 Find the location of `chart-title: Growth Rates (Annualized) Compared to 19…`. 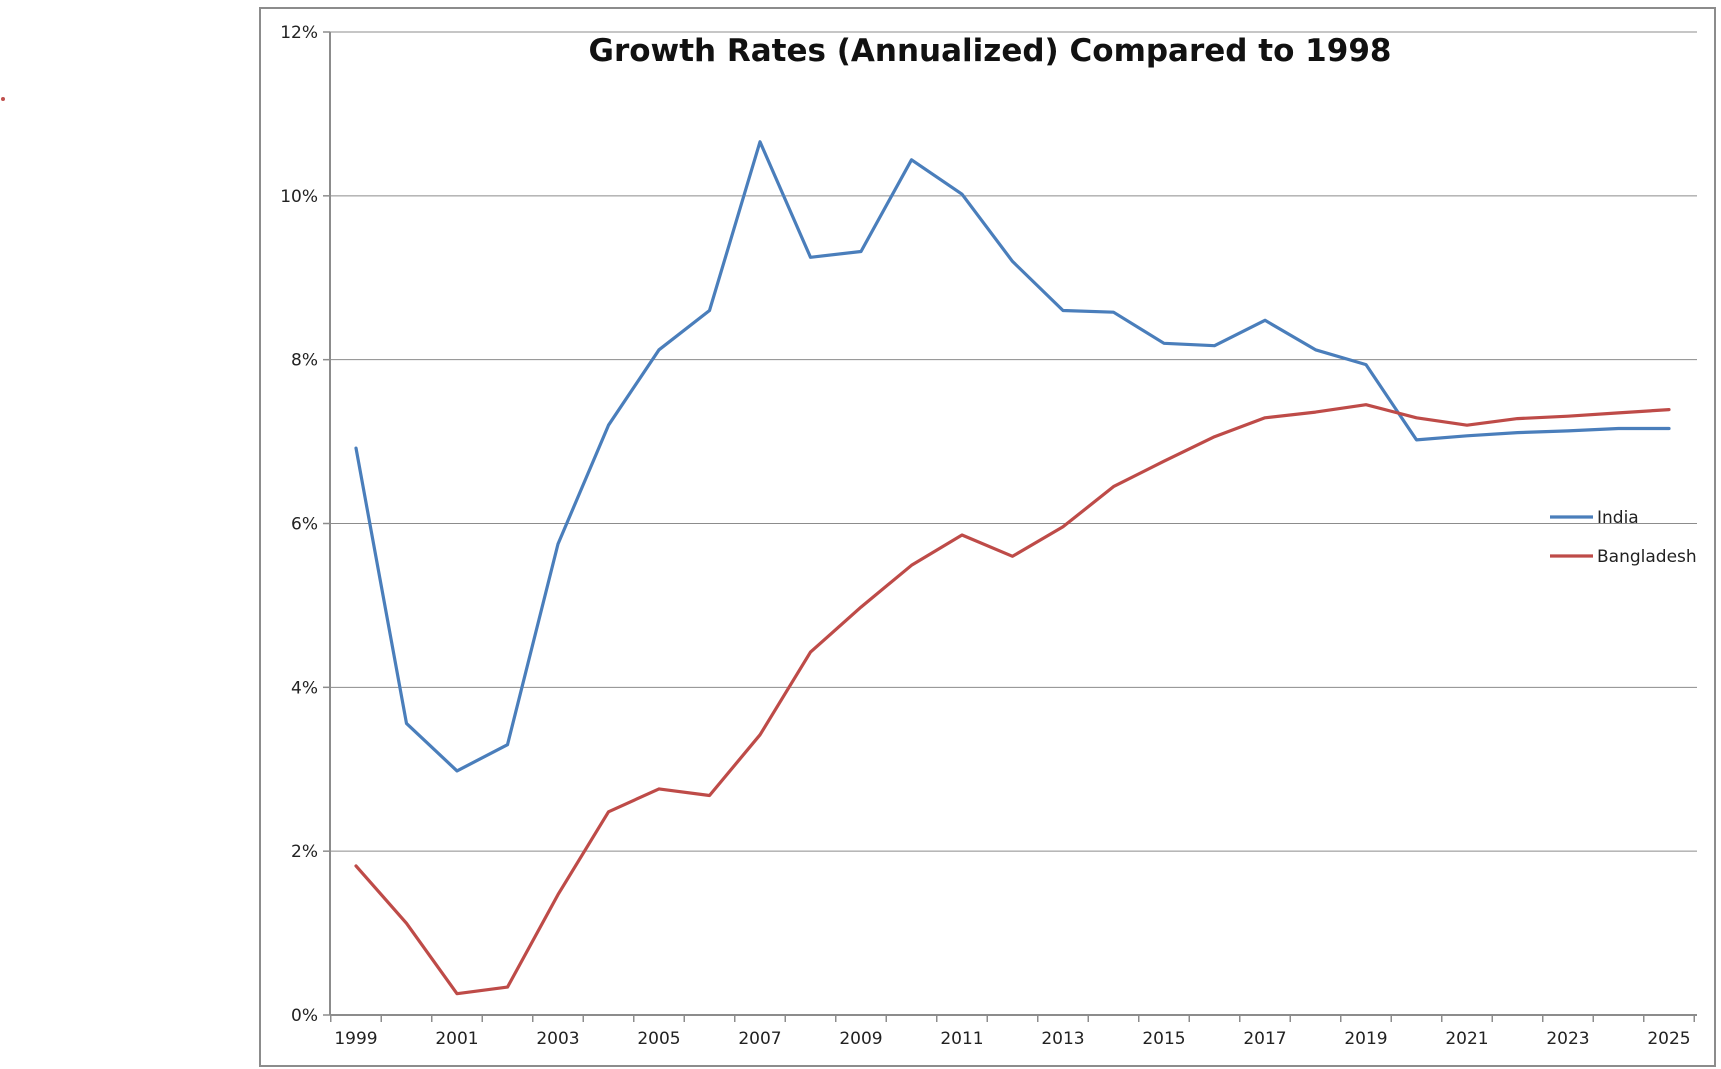

chart-title: Growth Rates (Annualized) Compared to 19… is located at coordinates (990, 51).